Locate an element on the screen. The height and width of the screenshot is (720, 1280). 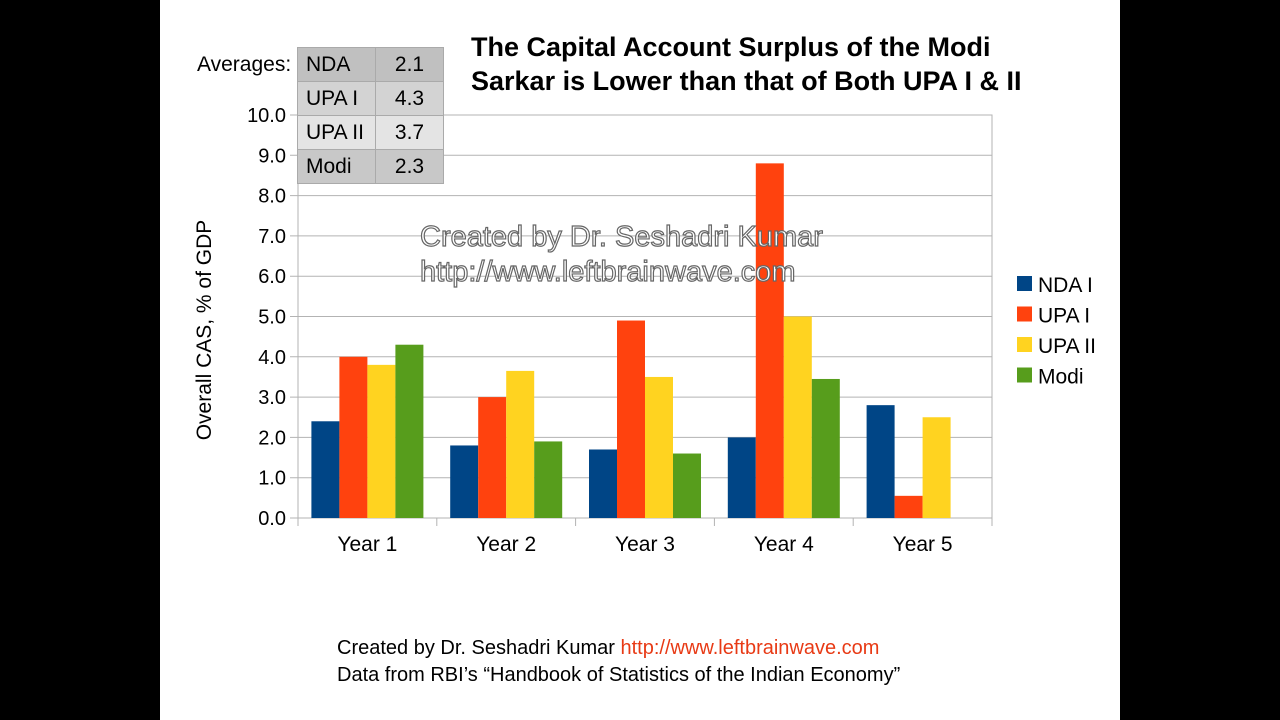
averages-value: 3.7 is located at coordinates (409, 132).